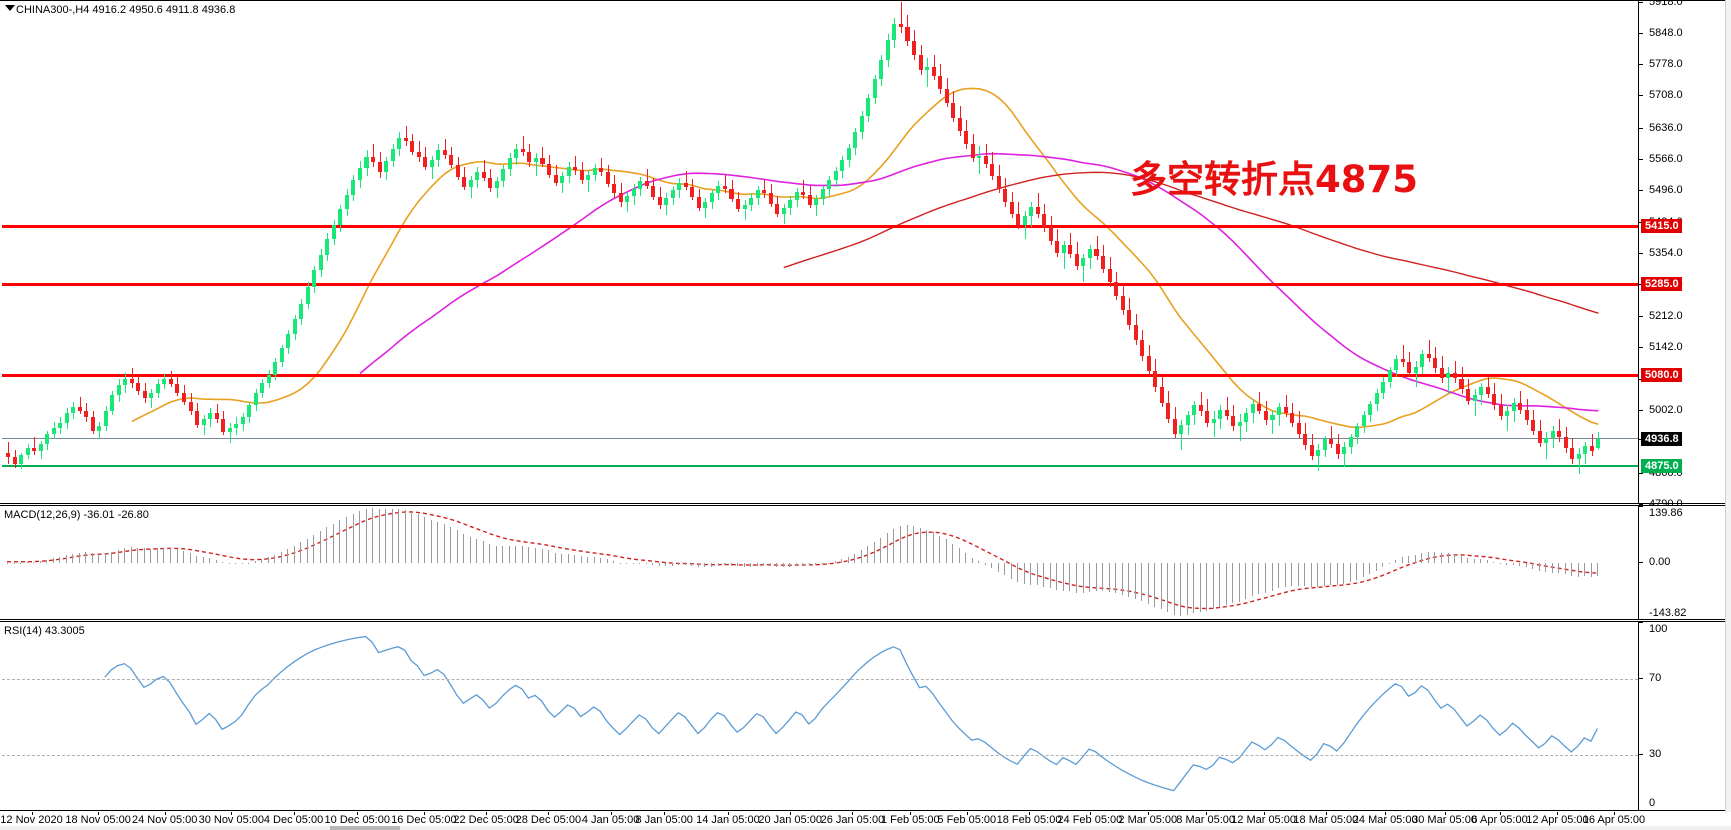 The width and height of the screenshot is (1731, 830). I want to click on macd-plot-area, so click(820, 562).